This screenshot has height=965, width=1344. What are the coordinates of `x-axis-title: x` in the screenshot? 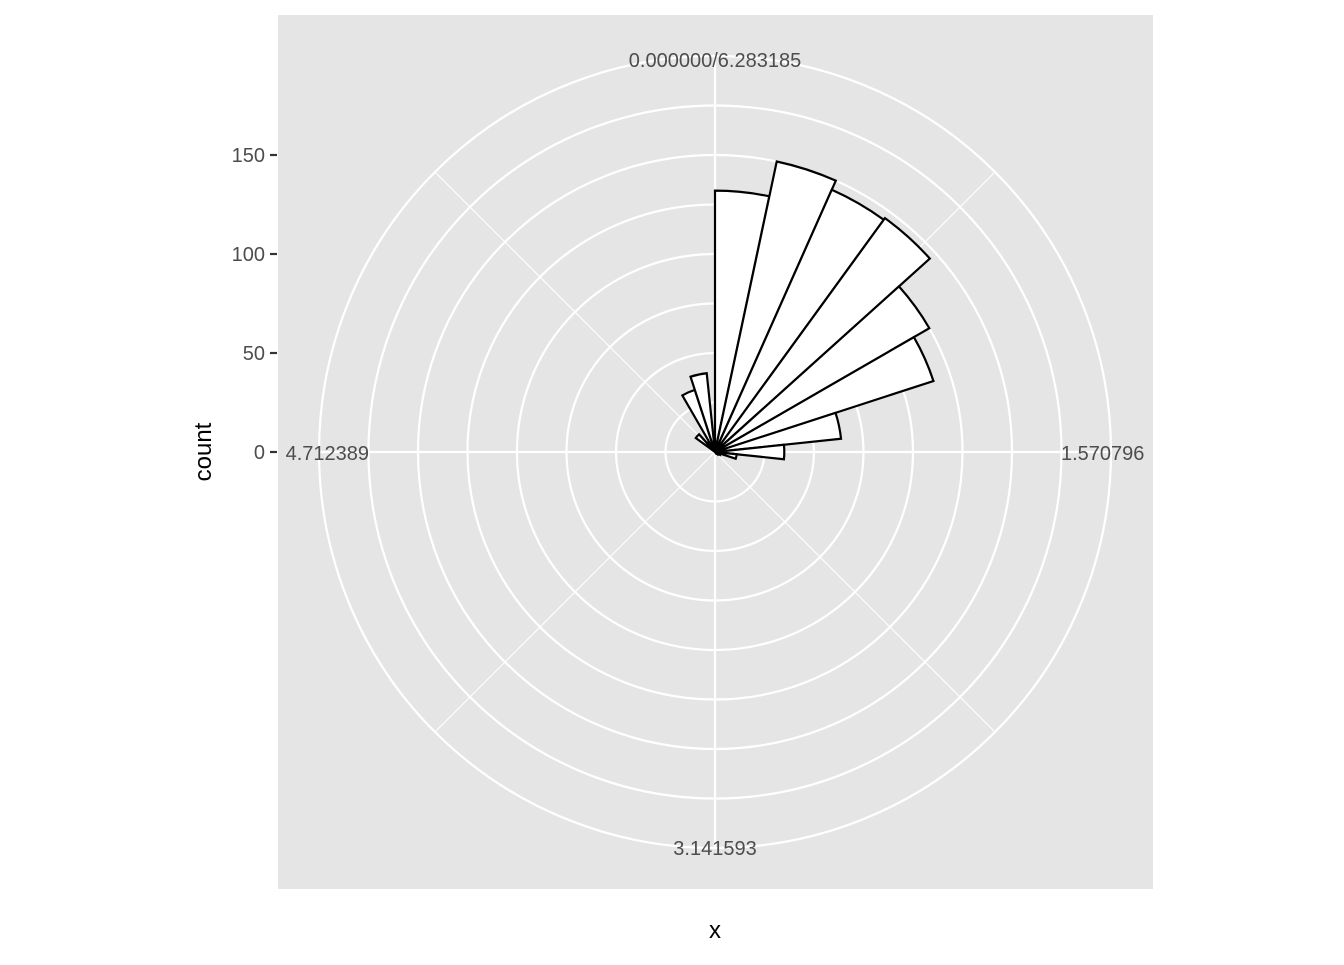 It's located at (715, 930).